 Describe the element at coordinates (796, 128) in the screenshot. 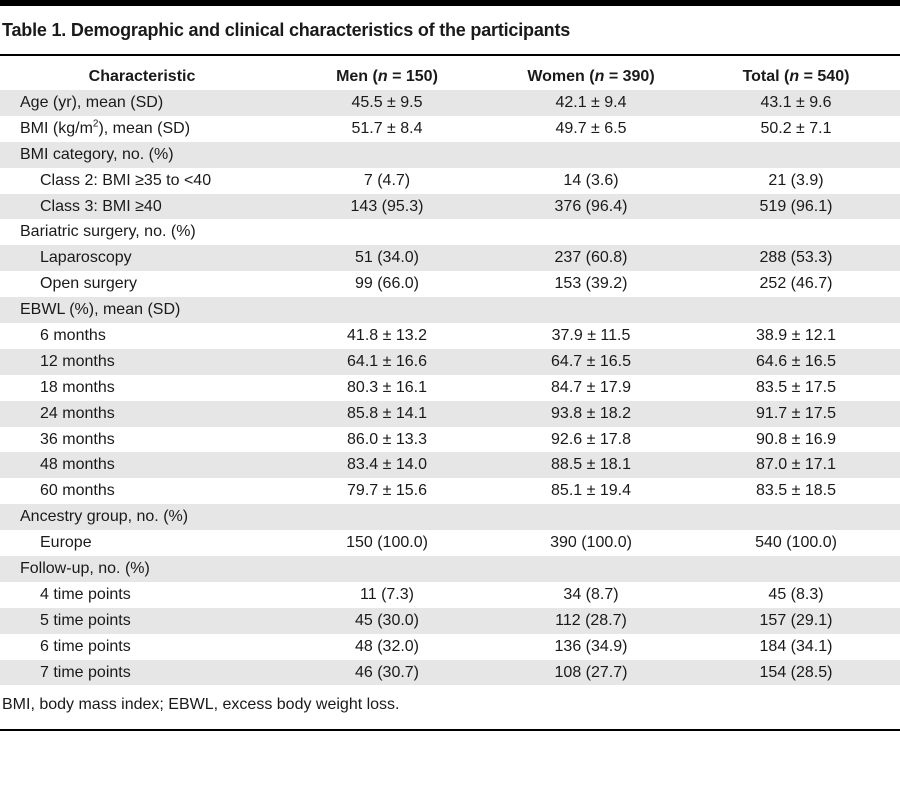

I see `cell-total: 50.2 ± 7.1` at that location.